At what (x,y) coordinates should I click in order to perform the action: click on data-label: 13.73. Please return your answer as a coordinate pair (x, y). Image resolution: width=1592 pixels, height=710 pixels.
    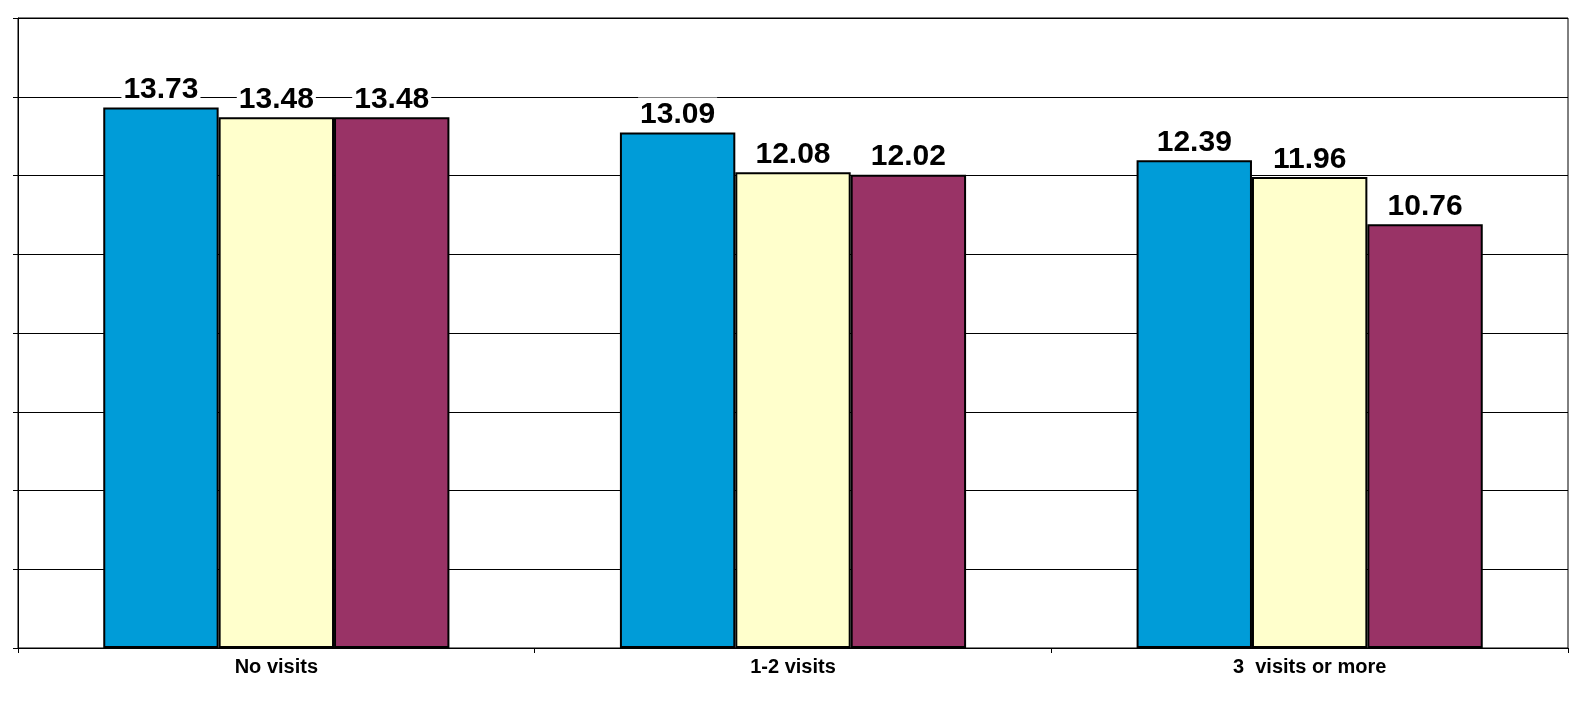
    Looking at the image, I should click on (161, 87).